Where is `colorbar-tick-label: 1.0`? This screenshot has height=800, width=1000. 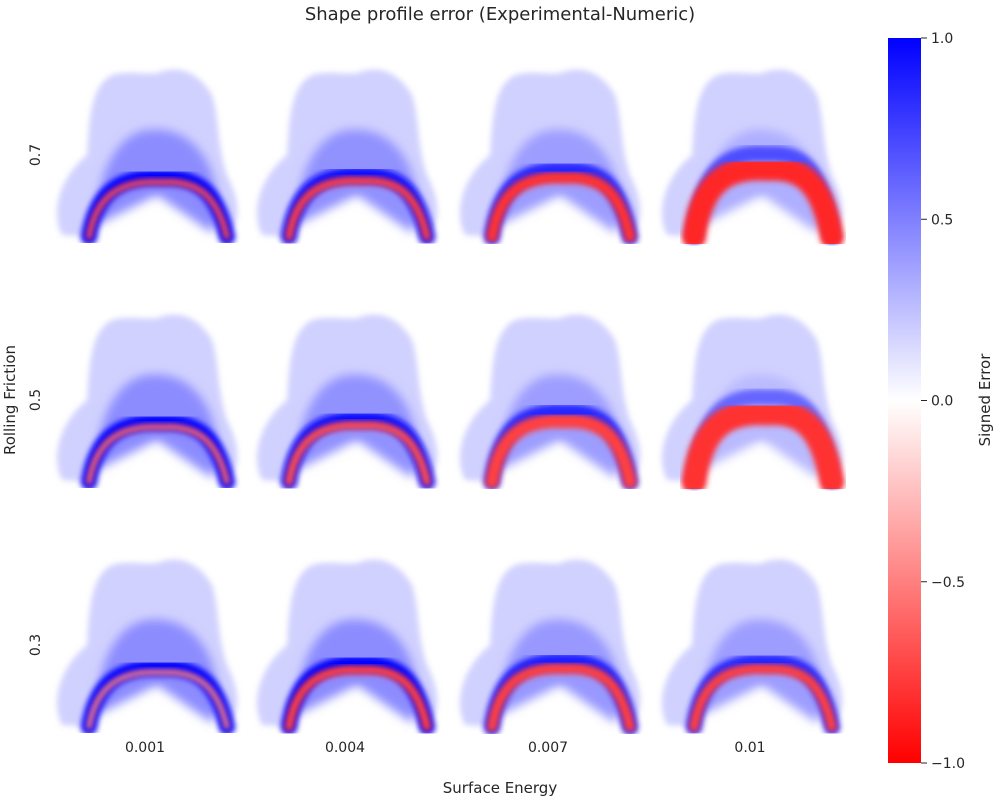
colorbar-tick-label: 1.0 is located at coordinates (942, 39).